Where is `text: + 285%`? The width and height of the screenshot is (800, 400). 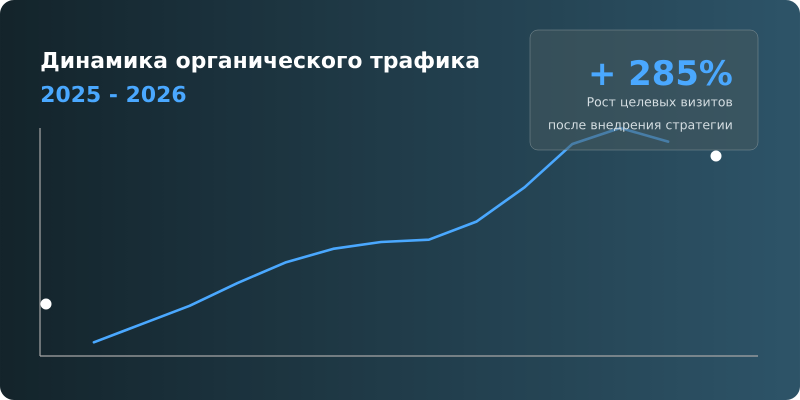 text: + 285% is located at coordinates (662, 73).